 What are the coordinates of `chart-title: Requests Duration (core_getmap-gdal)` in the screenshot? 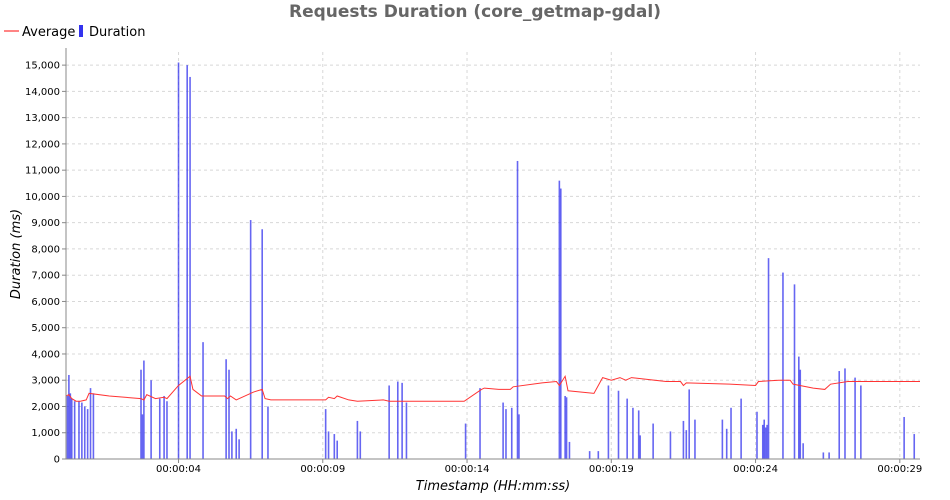 It's located at (475, 12).